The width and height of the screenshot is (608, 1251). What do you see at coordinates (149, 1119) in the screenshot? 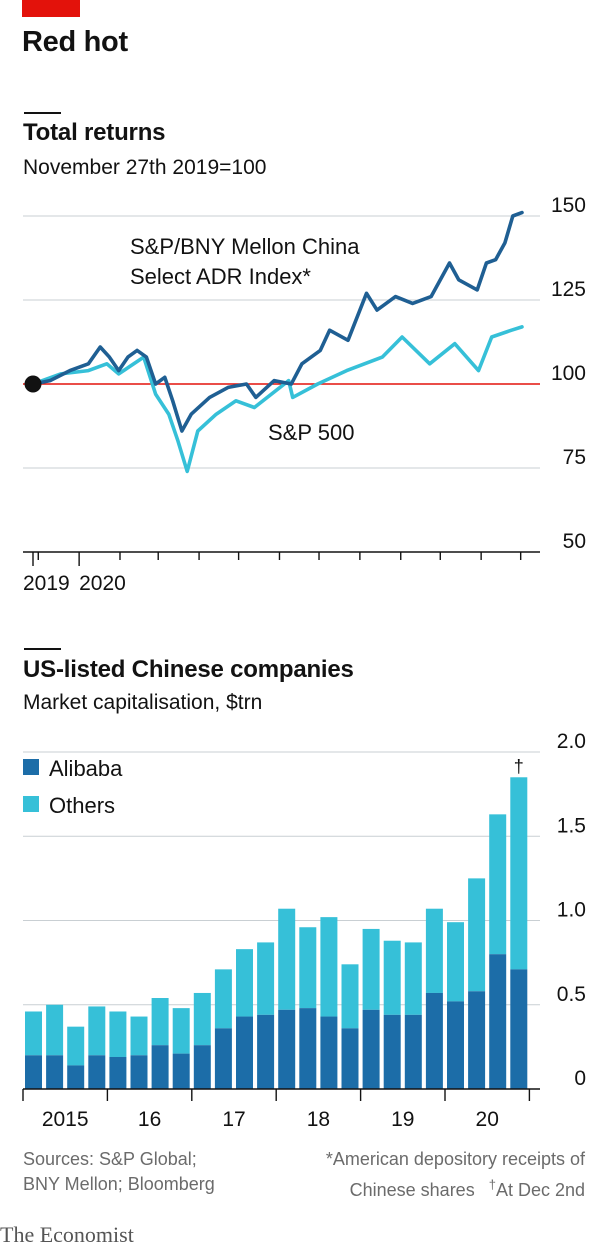
I see `x-tick-label-16: 16` at bounding box center [149, 1119].